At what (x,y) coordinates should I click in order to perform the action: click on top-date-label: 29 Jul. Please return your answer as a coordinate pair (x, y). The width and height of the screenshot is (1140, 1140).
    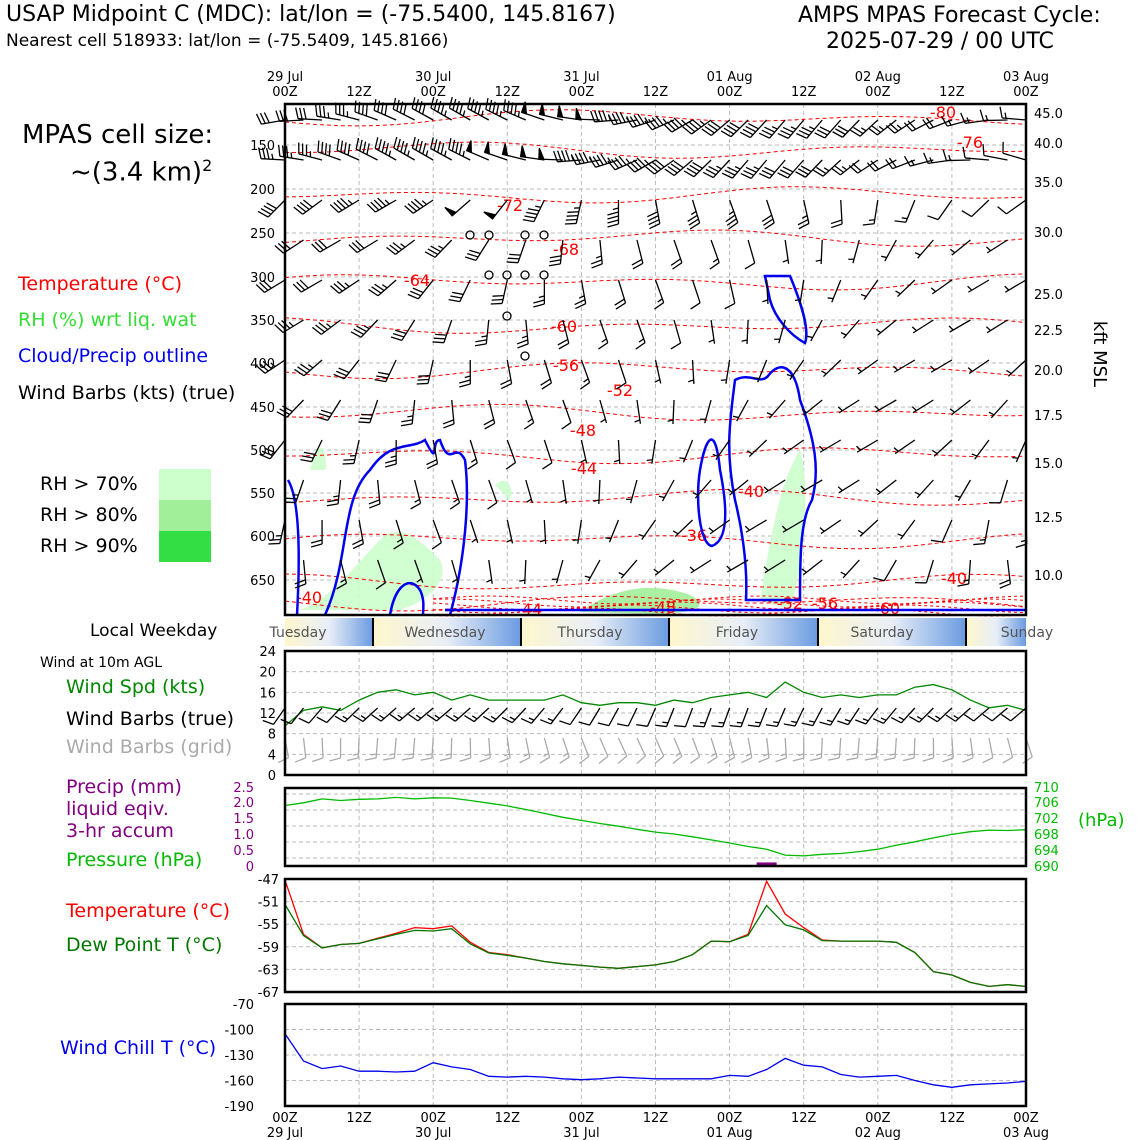
    Looking at the image, I should click on (285, 77).